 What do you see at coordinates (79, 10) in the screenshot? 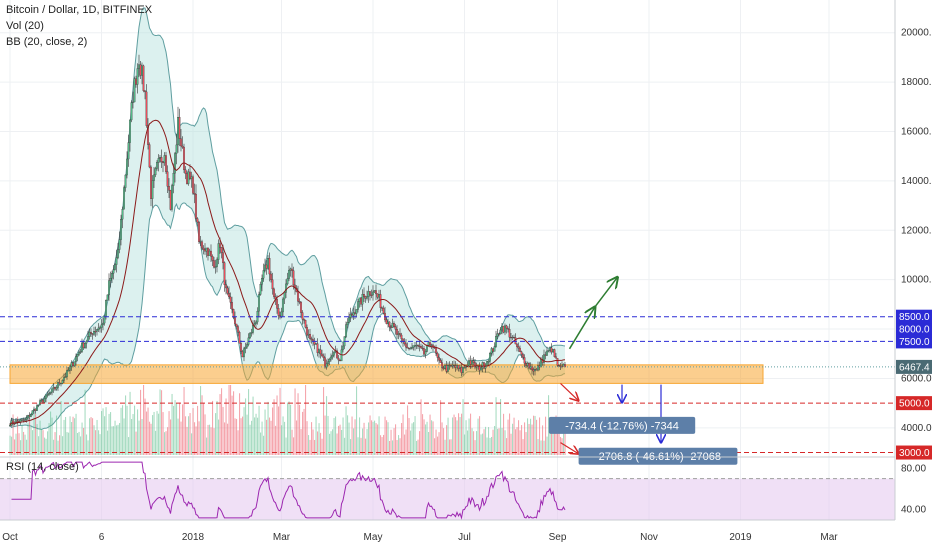
I see `symbol-legend: Bitcoin / Dollar, 1D, BITFINEX` at bounding box center [79, 10].